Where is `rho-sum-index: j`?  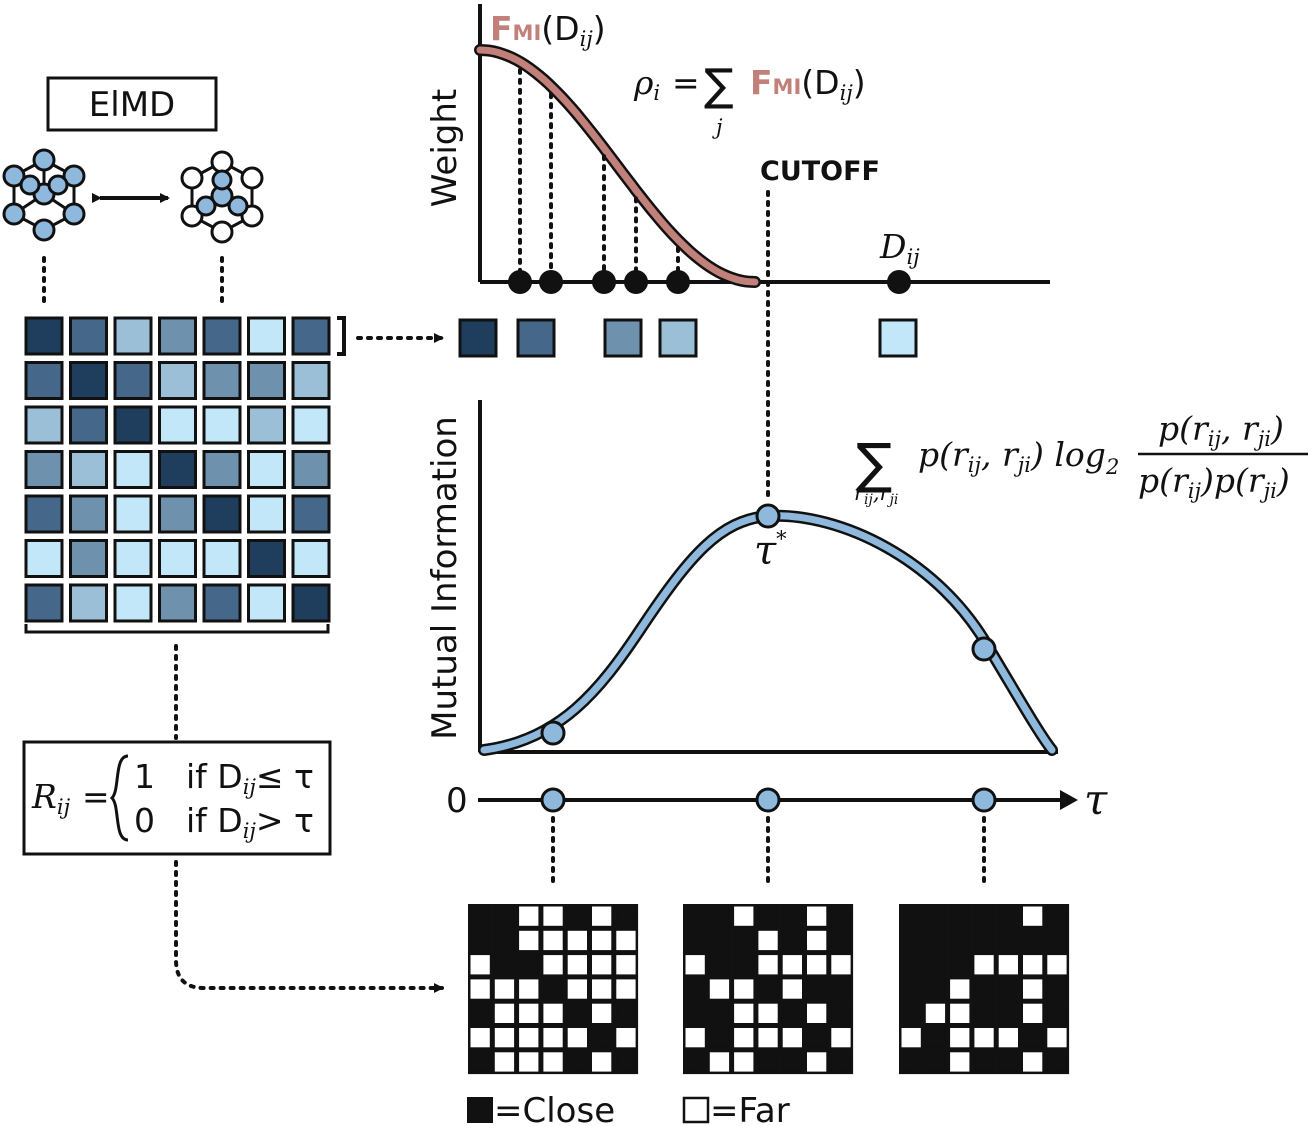 rho-sum-index: j is located at coordinates (717, 127).